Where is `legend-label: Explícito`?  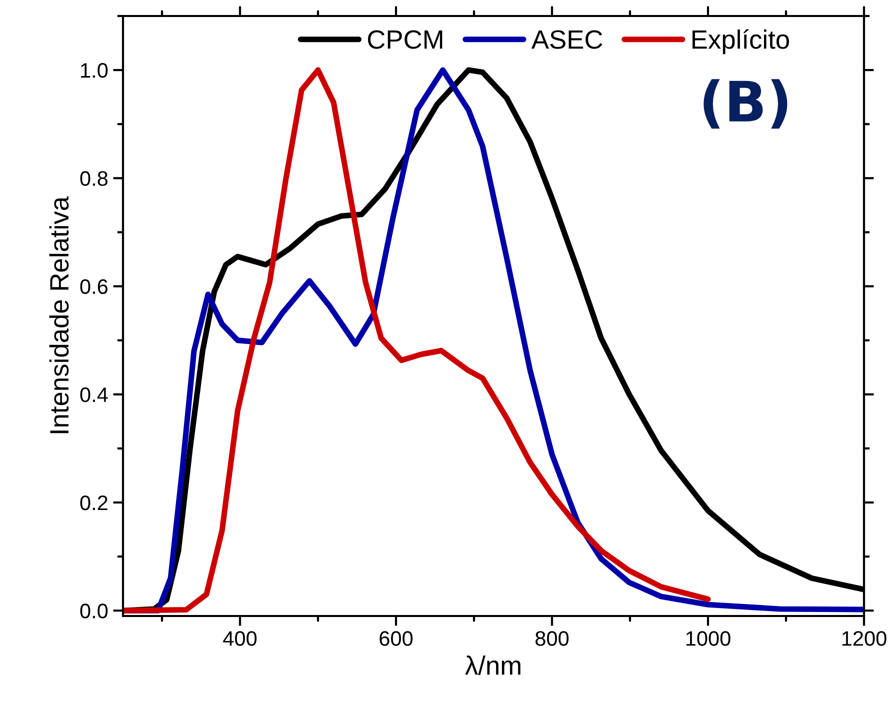
legend-label: Explícito is located at coordinates (740, 41).